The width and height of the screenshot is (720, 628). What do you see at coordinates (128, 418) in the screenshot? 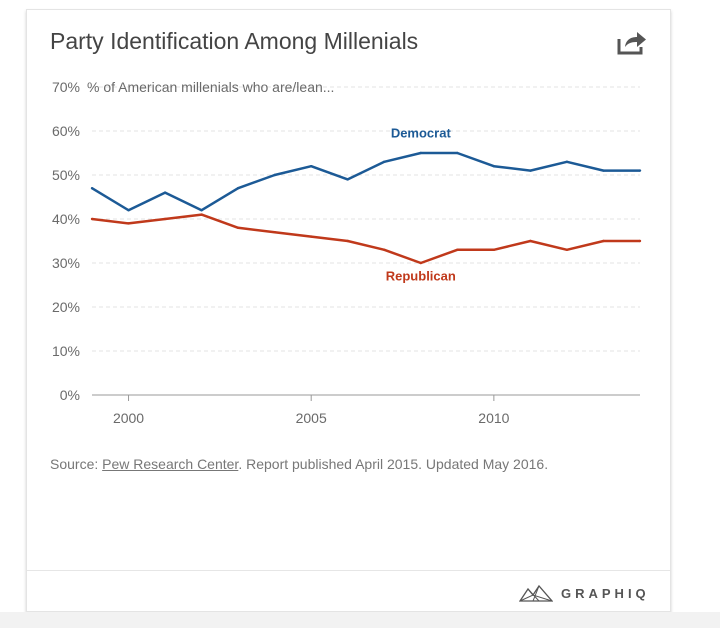
I see `x-tick-label: 2000` at bounding box center [128, 418].